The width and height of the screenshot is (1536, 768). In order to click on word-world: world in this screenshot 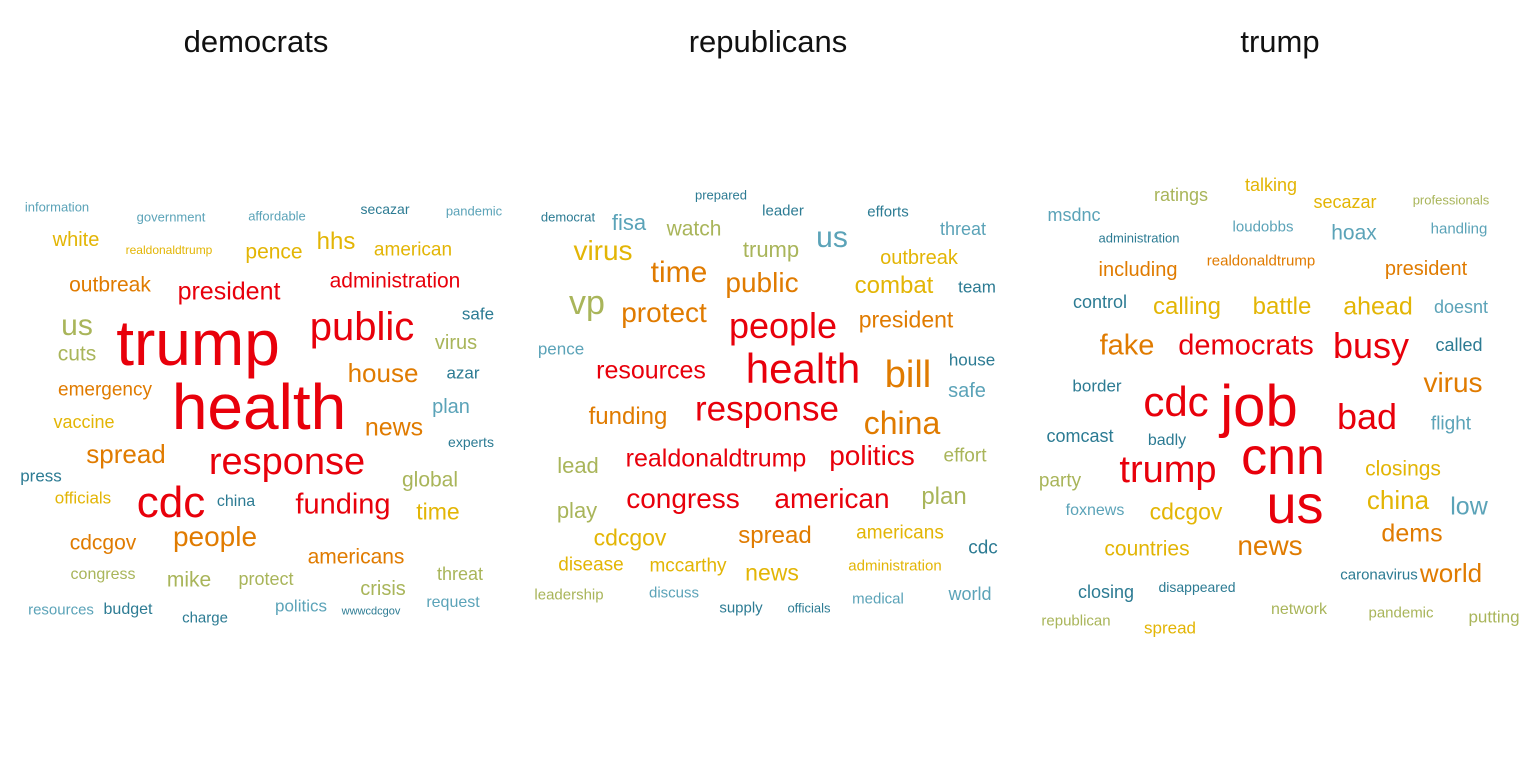, I will do `click(1451, 573)`.